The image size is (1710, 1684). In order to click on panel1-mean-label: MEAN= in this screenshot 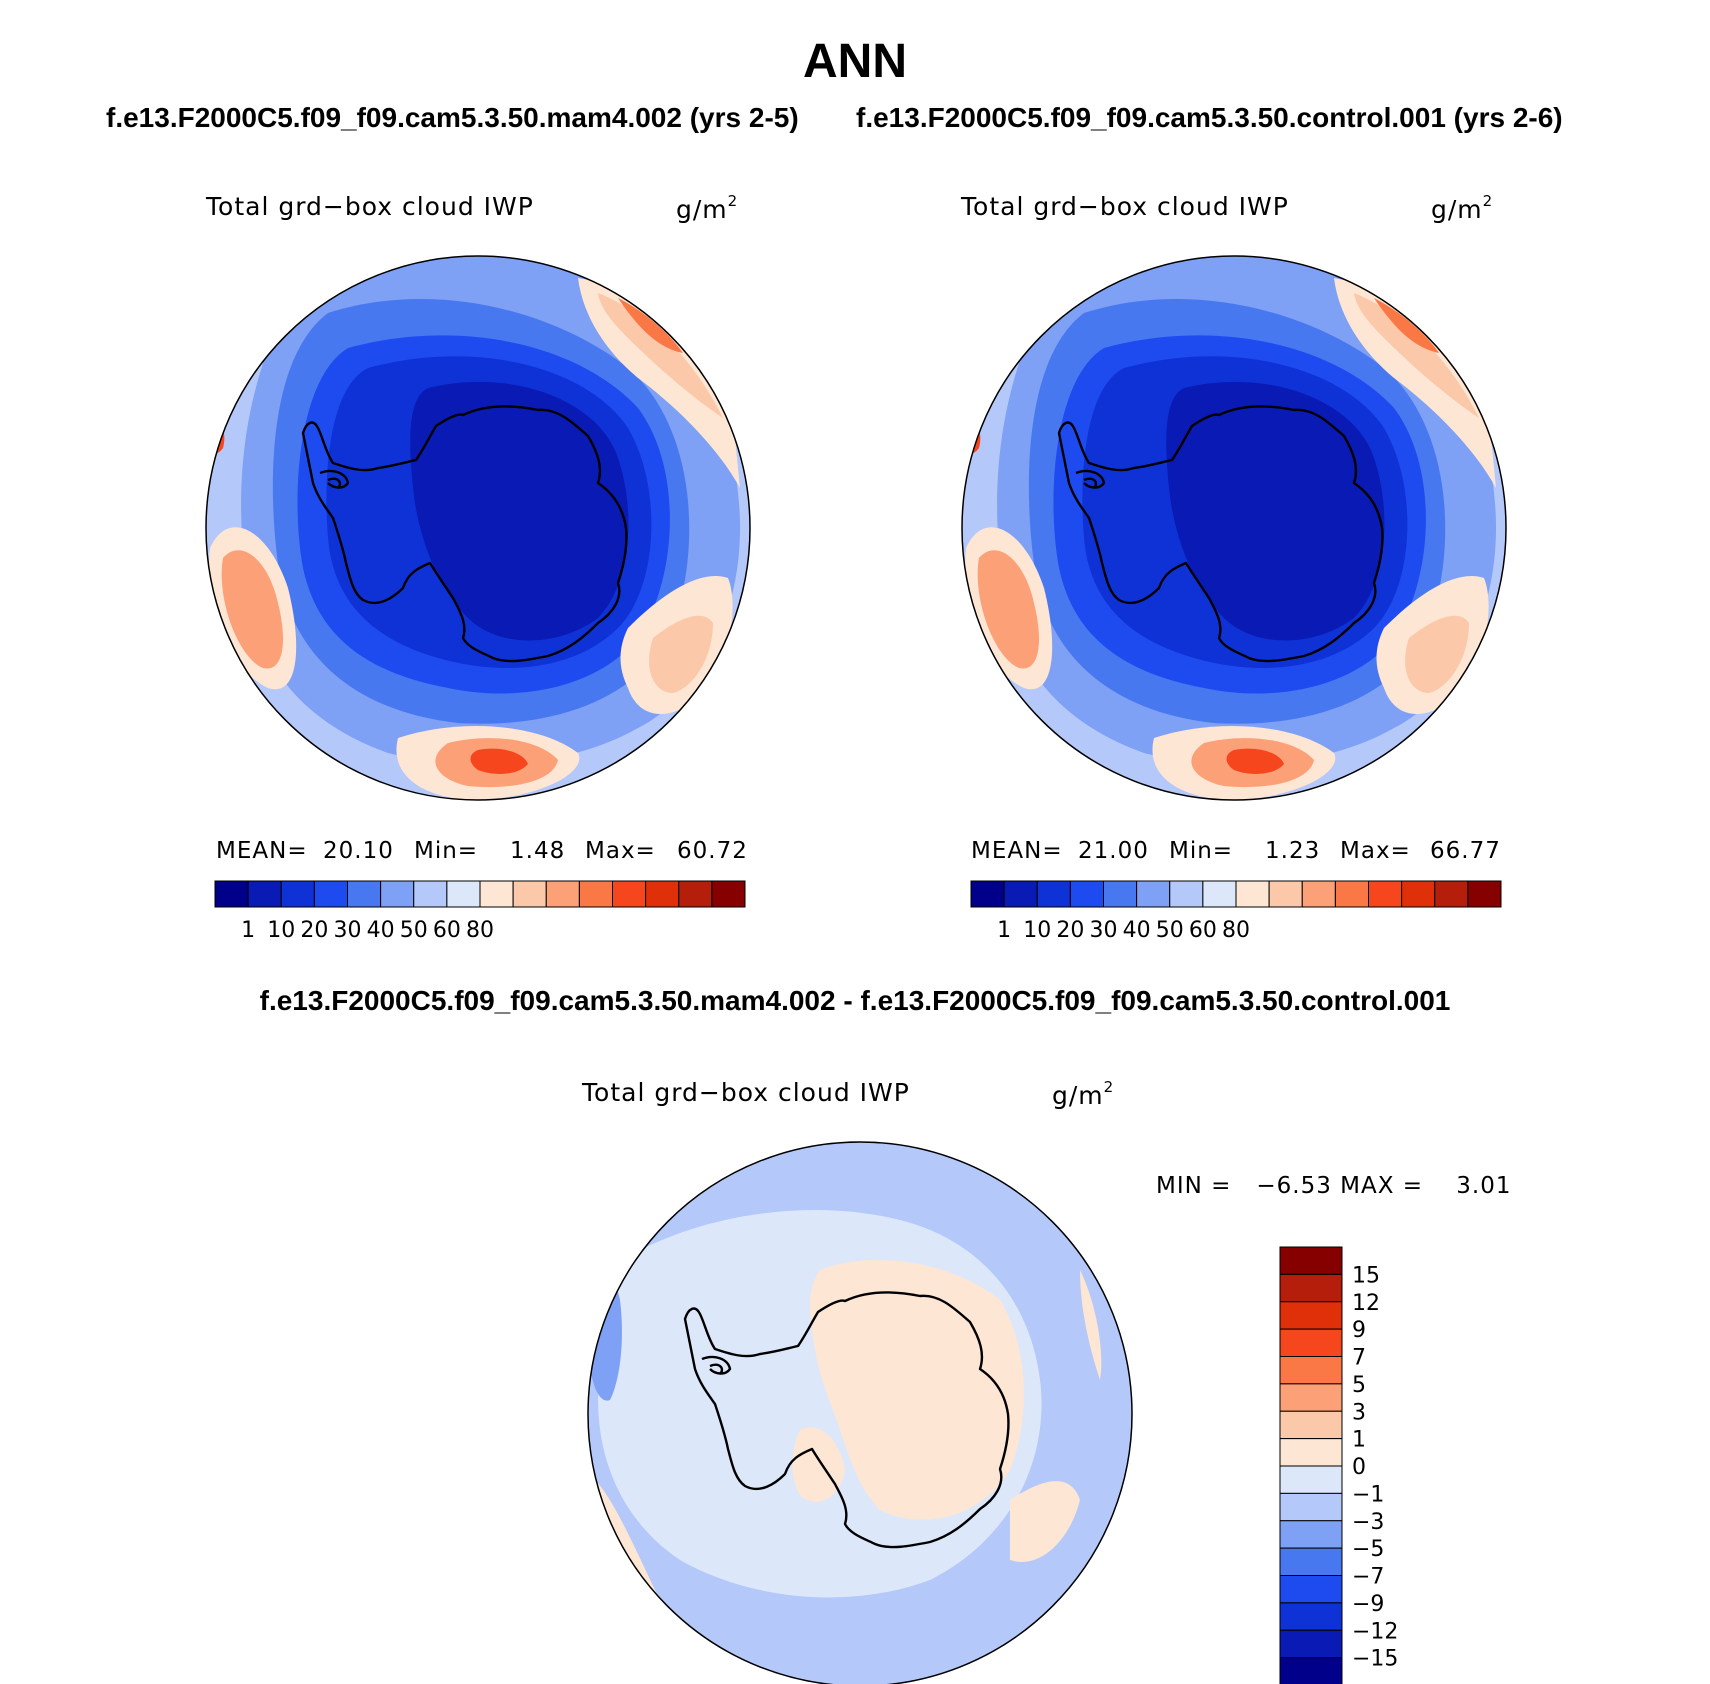, I will do `click(262, 851)`.